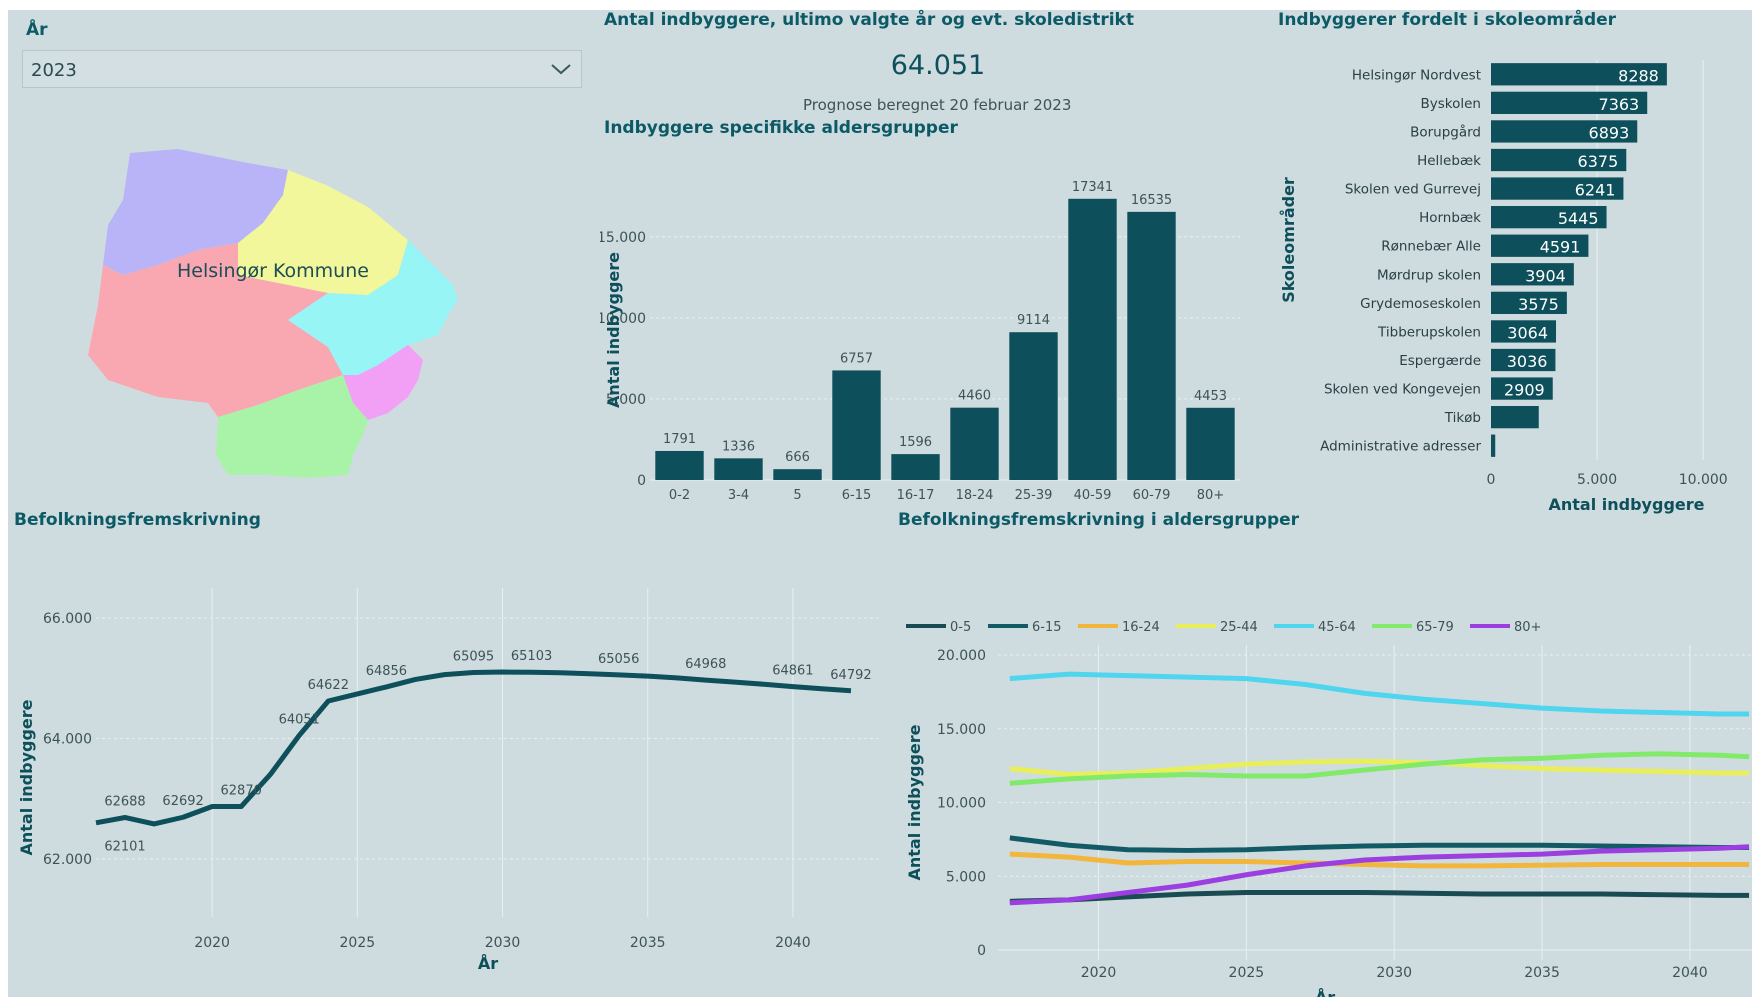  I want to click on school-bar-label: 3064, so click(1527, 332).